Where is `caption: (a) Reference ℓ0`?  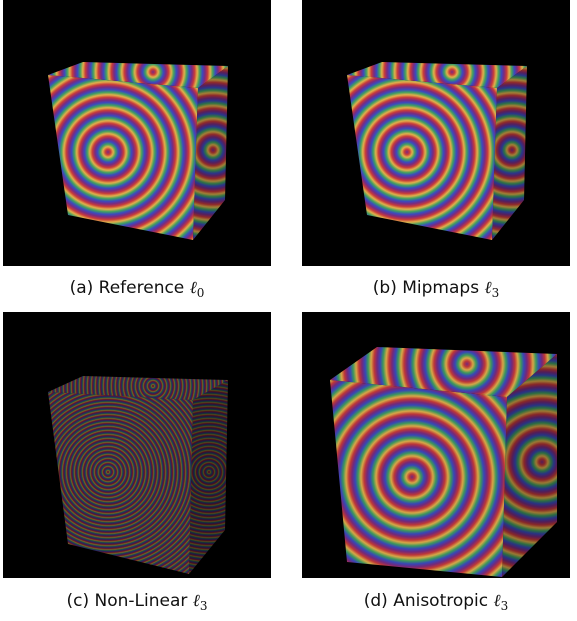 caption: (a) Reference ℓ0 is located at coordinates (140, 289).